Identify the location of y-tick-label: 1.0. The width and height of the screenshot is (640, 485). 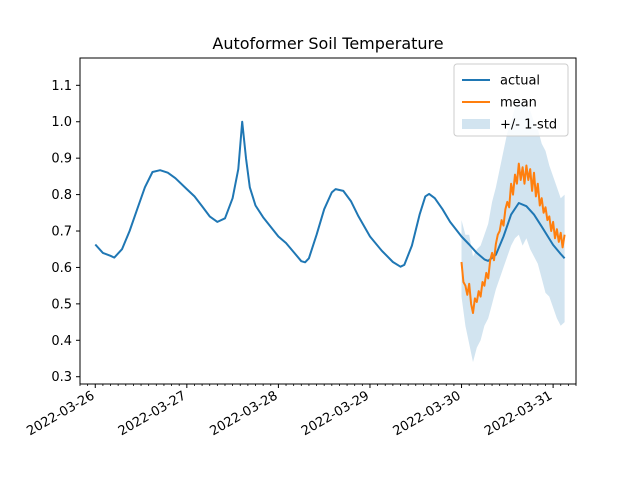
(61, 122).